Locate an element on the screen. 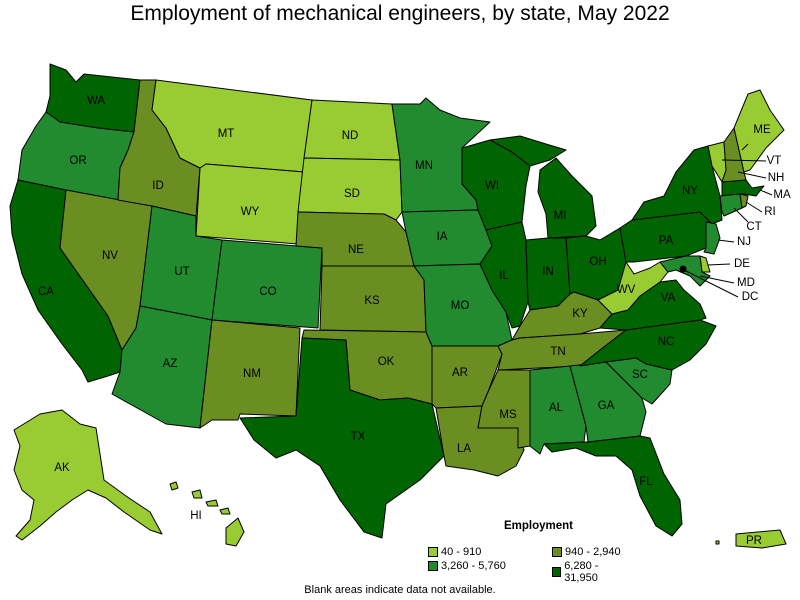  callout-vt is located at coordinates (744, 160).